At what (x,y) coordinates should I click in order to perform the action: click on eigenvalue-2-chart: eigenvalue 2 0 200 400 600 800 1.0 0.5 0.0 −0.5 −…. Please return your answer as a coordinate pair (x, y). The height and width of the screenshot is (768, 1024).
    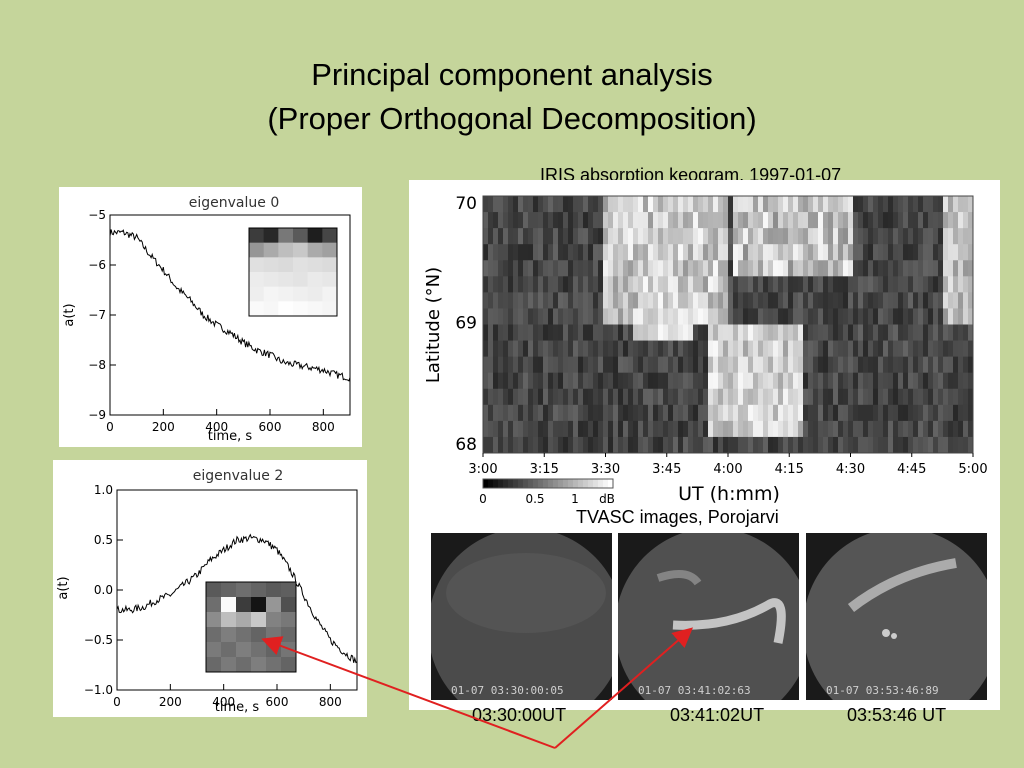
    Looking at the image, I should click on (207, 591).